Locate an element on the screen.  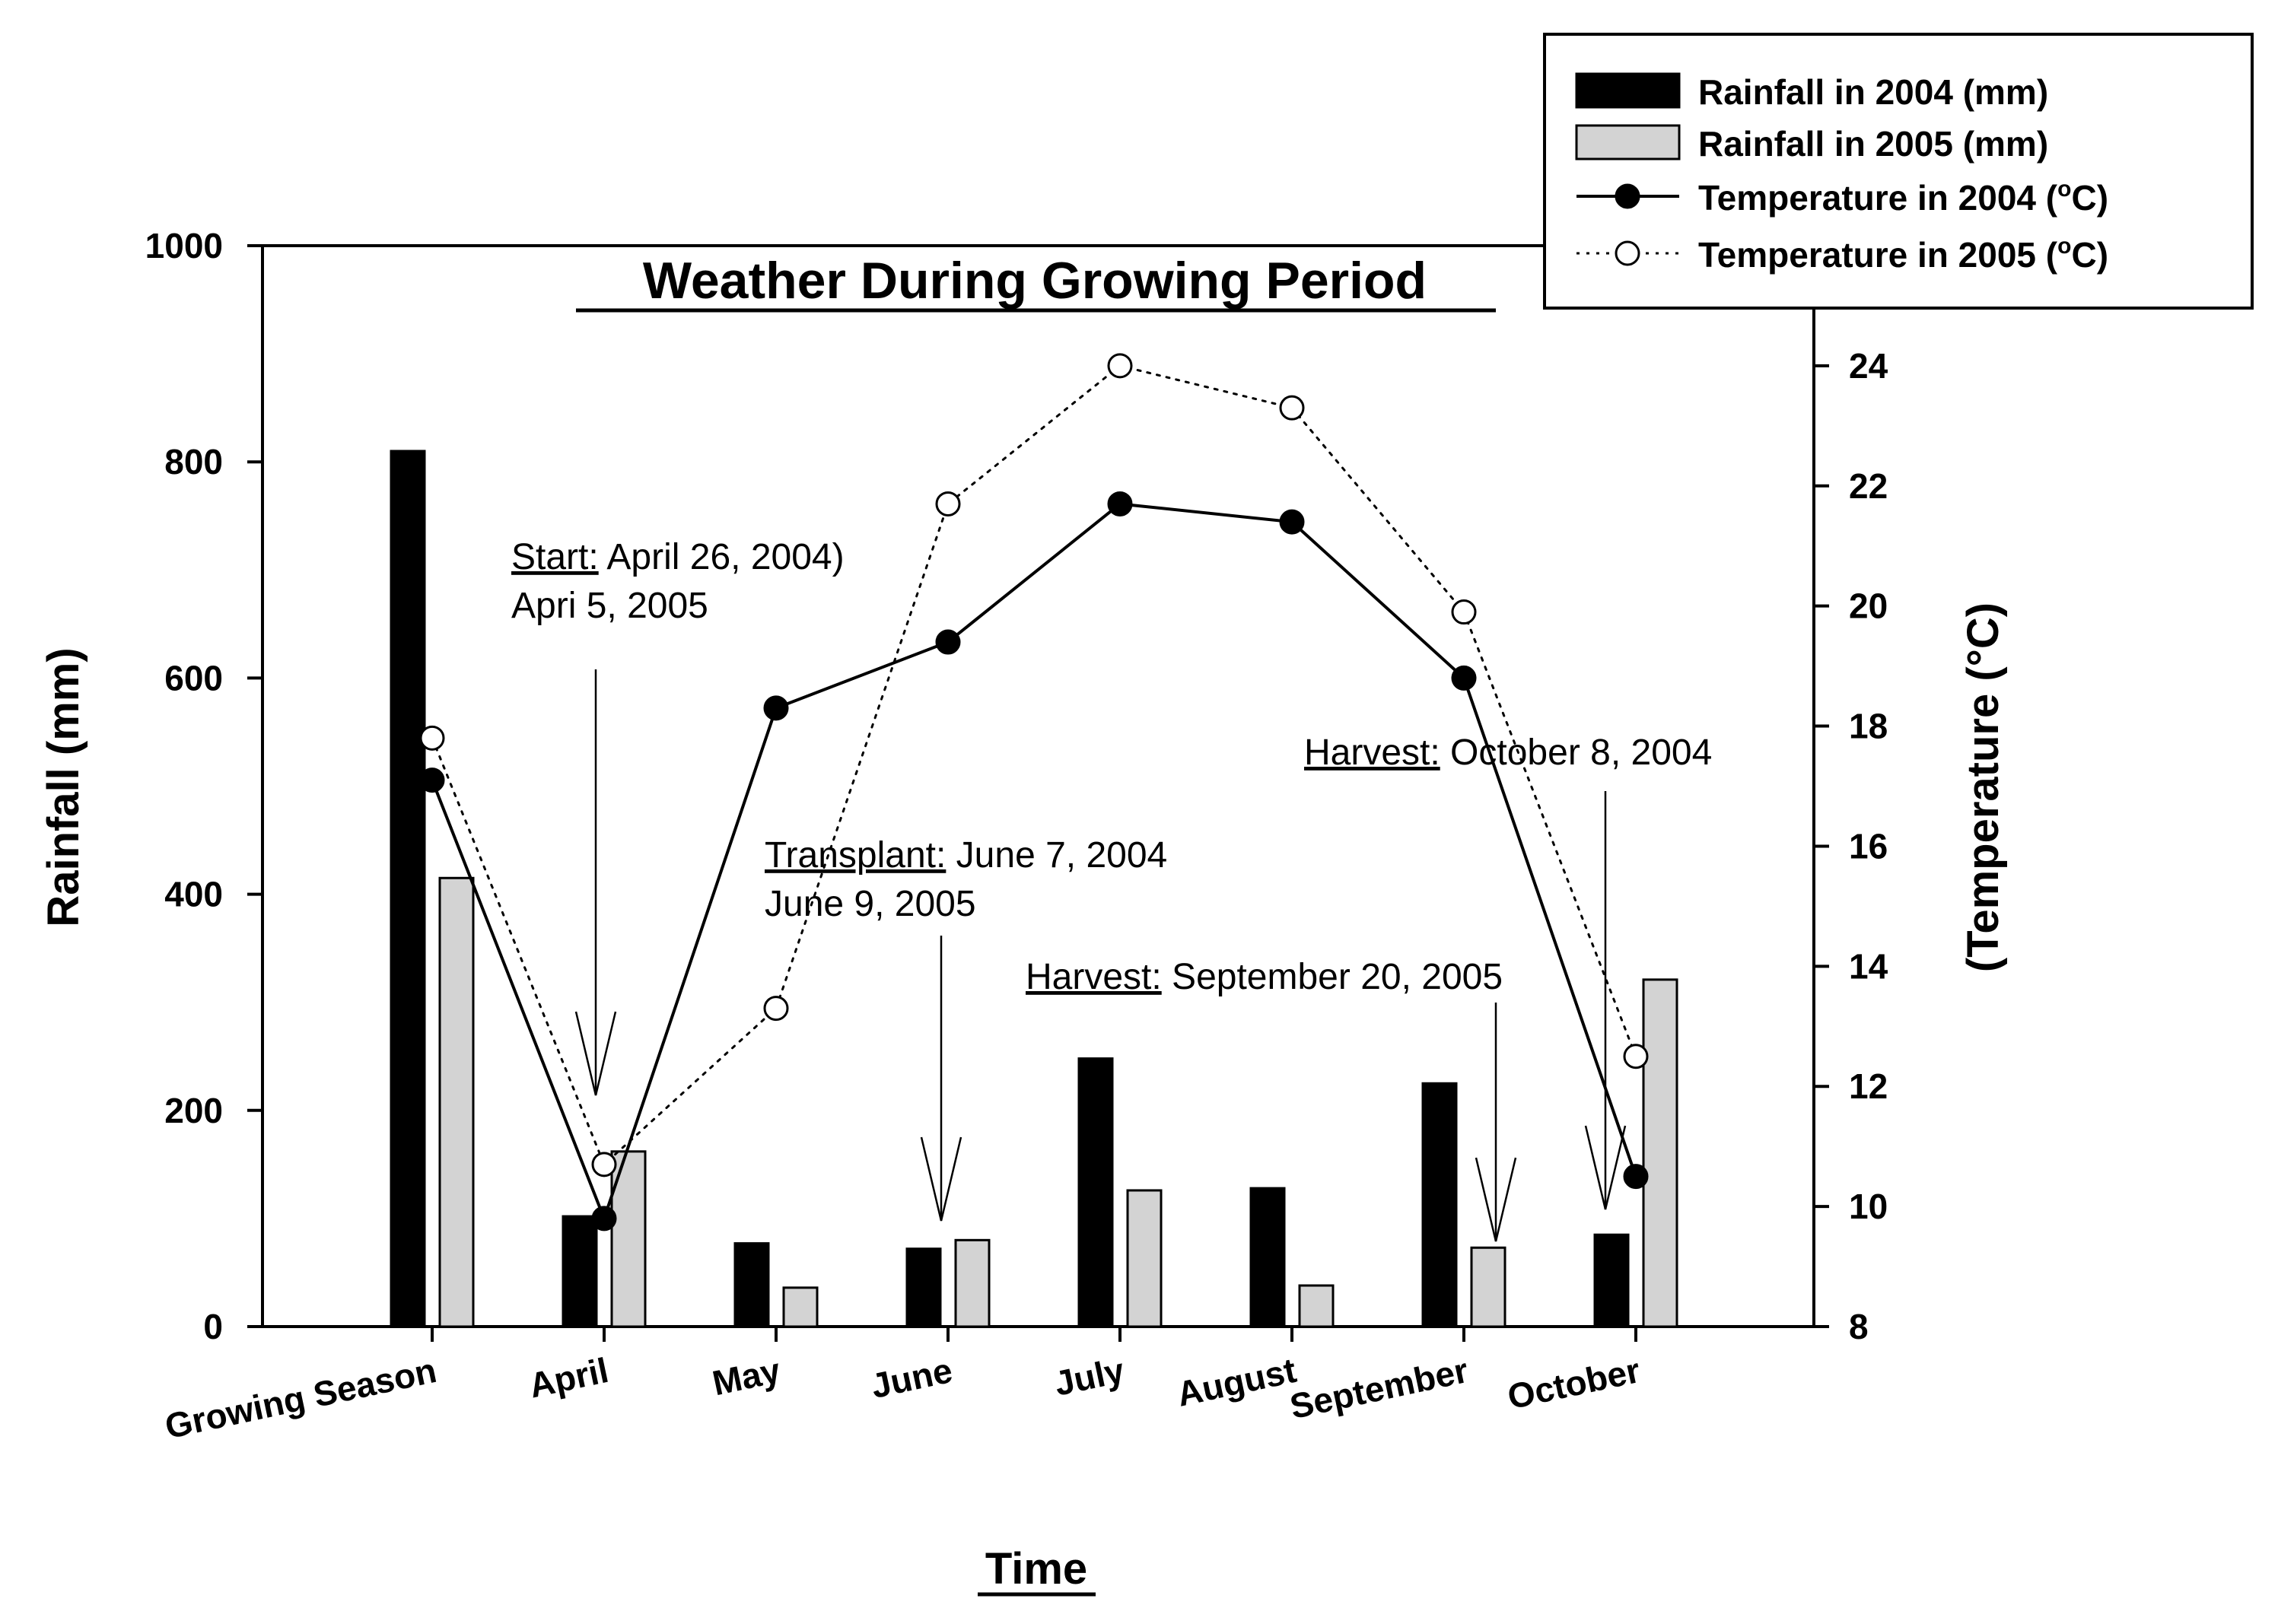
x-tick-label: April is located at coordinates (569, 1378).